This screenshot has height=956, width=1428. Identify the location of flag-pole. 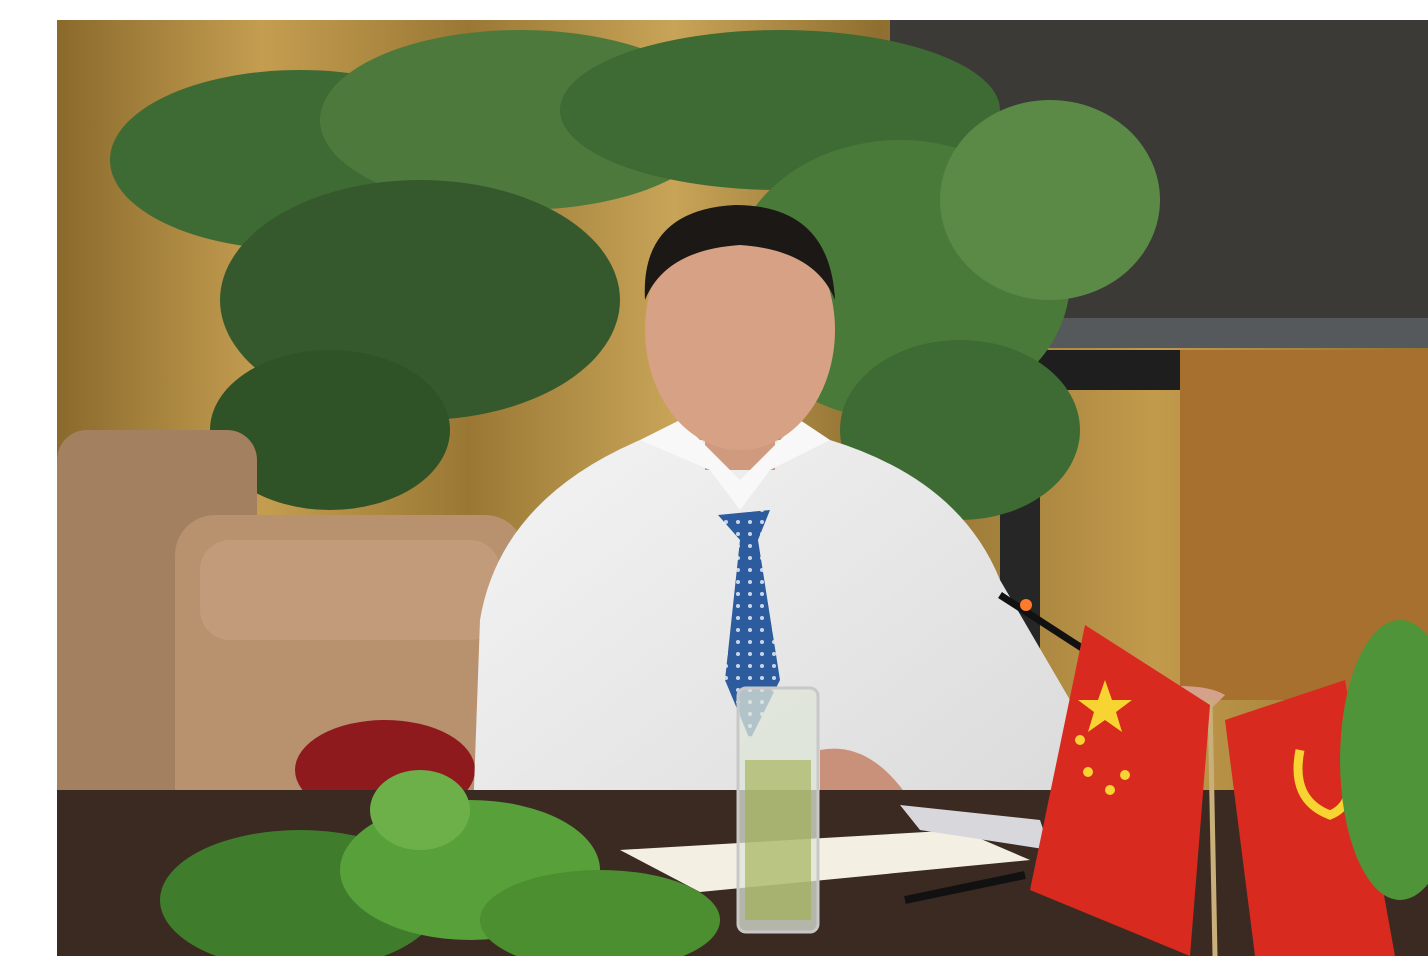
(1212, 827).